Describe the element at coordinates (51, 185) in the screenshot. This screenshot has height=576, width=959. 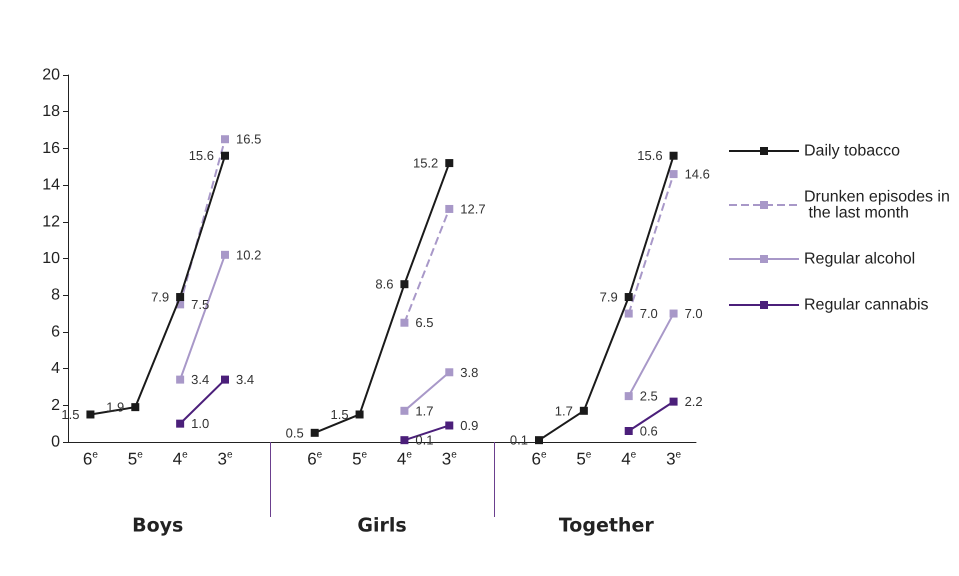
I see `y-tick-label: 14` at that location.